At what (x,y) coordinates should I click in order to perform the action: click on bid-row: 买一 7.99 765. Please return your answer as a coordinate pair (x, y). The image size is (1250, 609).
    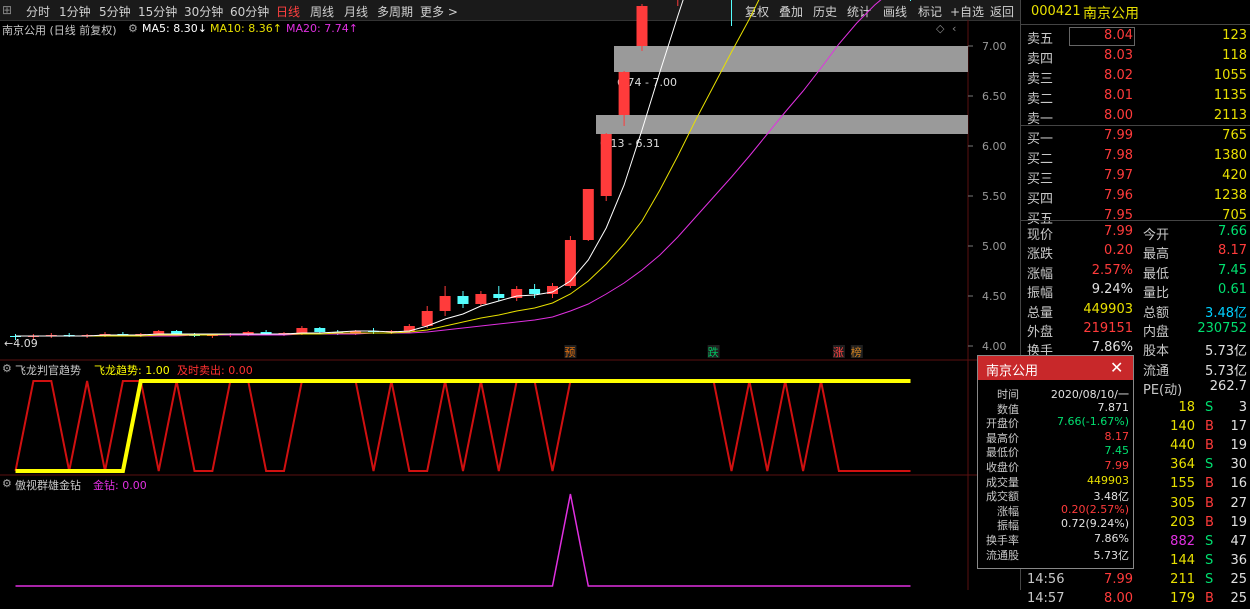
    Looking at the image, I should click on (1135, 136).